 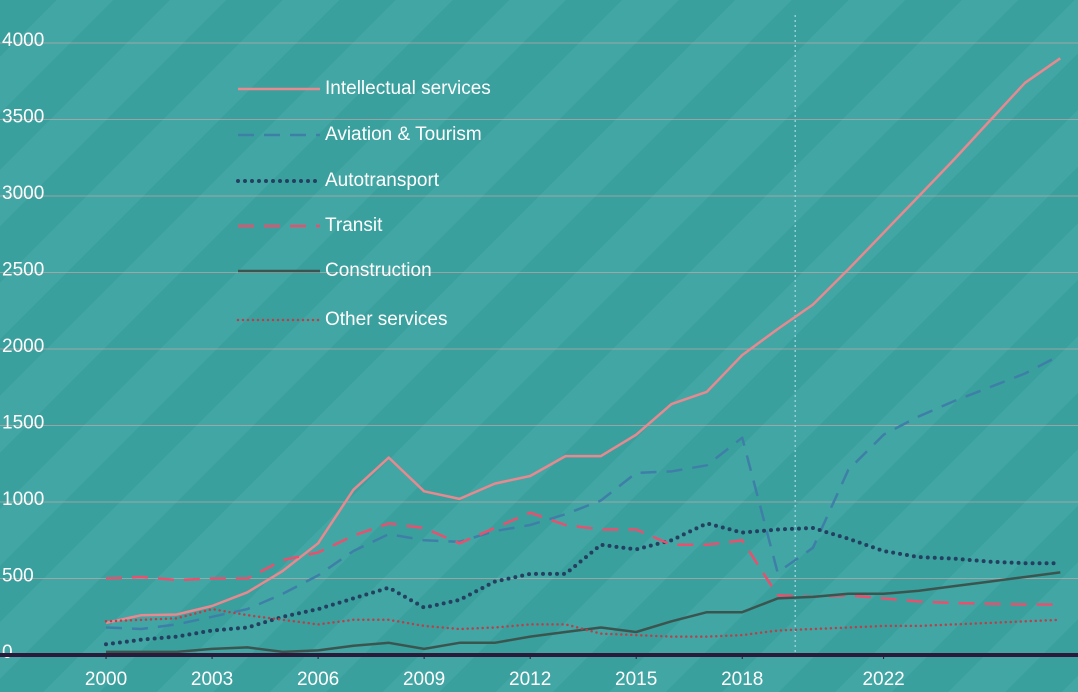 What do you see at coordinates (23, 117) in the screenshot?
I see `y-tick-label: 3500` at bounding box center [23, 117].